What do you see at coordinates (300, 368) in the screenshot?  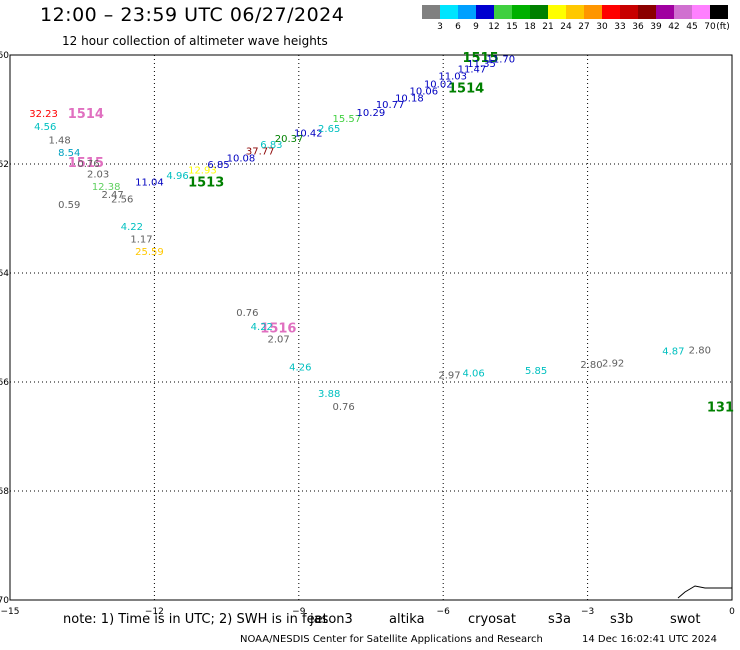 I see `wave-height-reading: 4.26` at bounding box center [300, 368].